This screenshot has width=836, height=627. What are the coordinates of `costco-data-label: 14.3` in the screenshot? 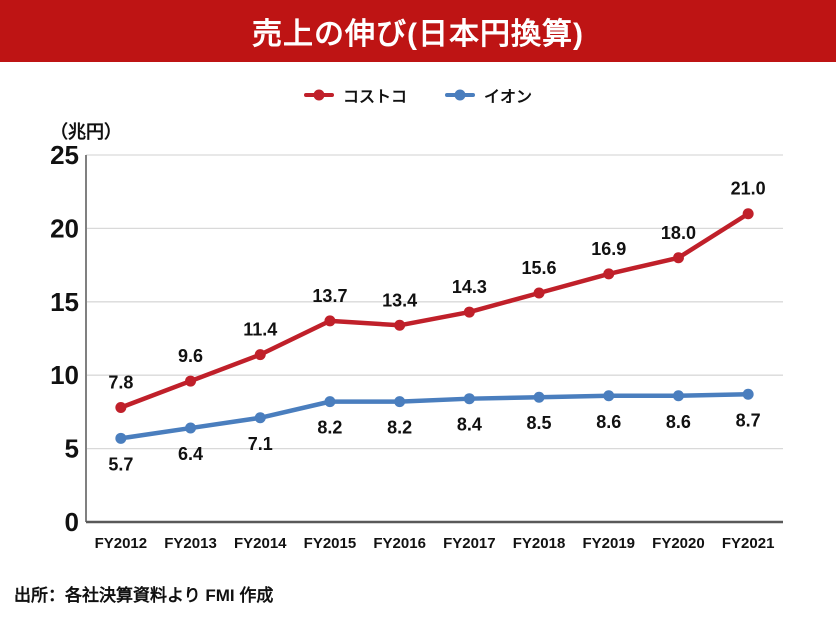 It's located at (469, 287).